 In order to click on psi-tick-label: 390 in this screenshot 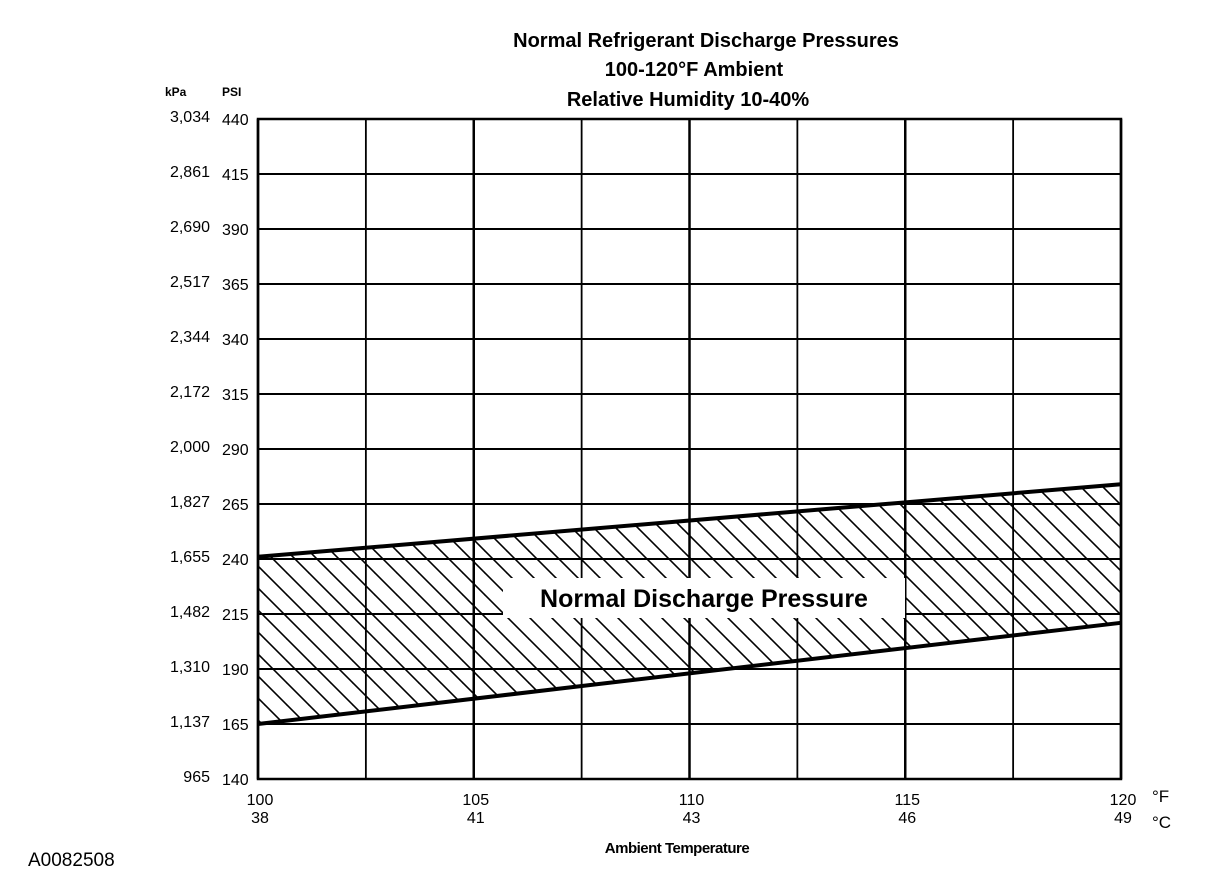, I will do `click(235, 230)`.